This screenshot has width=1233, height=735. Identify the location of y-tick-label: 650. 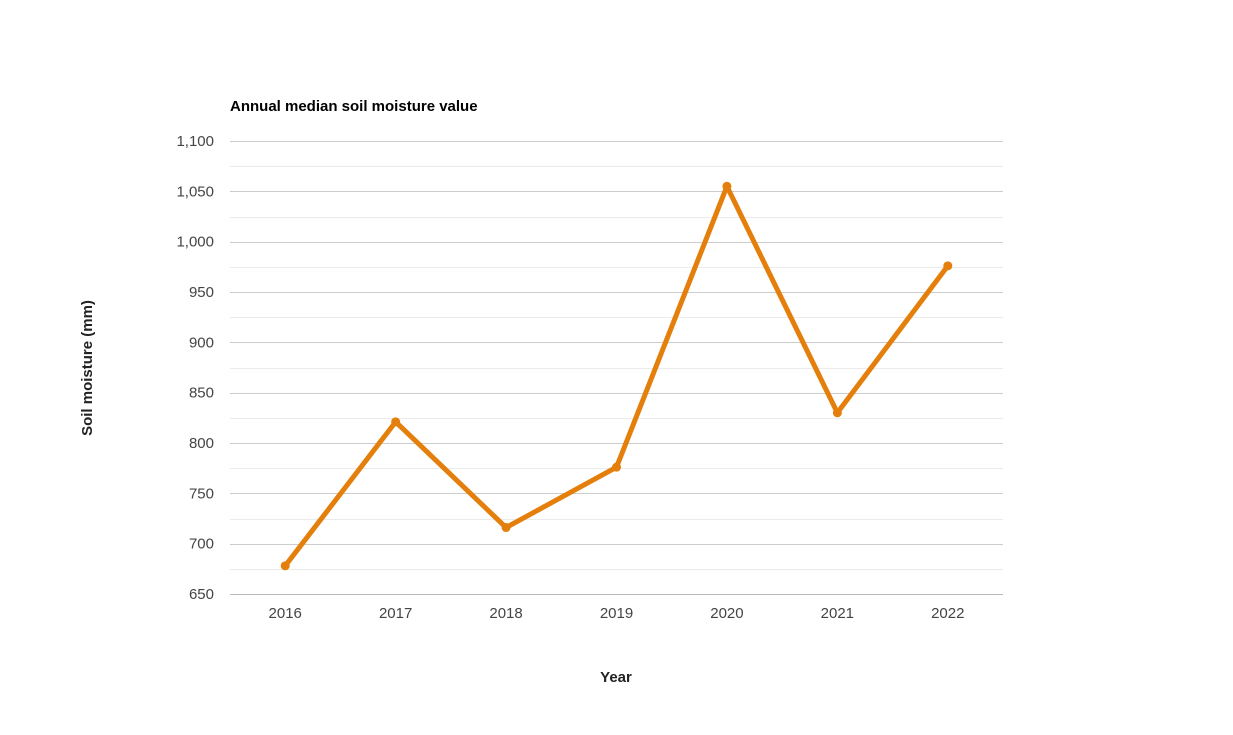
(201, 594).